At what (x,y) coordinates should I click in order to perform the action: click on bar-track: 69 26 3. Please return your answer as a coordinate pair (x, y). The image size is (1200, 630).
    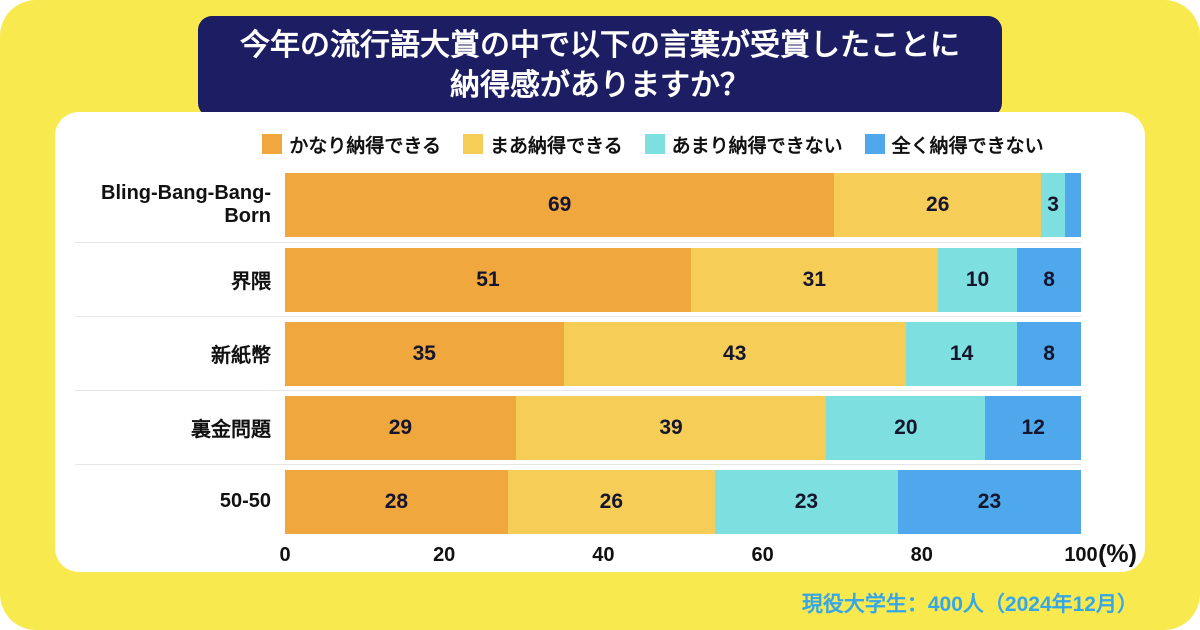
    Looking at the image, I should click on (683, 205).